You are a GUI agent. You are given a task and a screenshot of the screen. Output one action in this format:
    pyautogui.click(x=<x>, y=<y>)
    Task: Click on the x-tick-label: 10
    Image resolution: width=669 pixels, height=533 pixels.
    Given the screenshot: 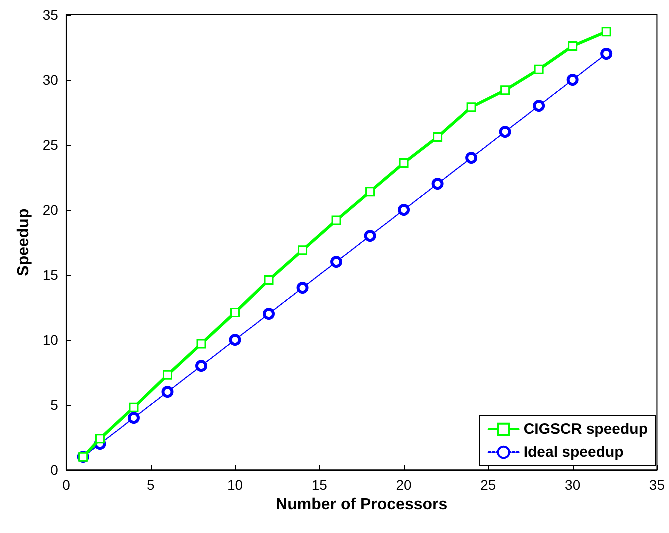 What is the action you would take?
    pyautogui.click(x=235, y=485)
    